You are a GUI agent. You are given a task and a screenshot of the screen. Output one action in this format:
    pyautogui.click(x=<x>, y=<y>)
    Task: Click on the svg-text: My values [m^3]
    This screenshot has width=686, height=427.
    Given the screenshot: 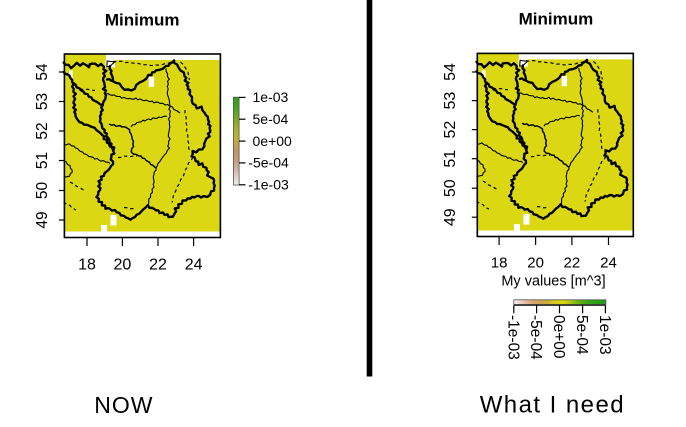 What is the action you would take?
    pyautogui.click(x=553, y=282)
    